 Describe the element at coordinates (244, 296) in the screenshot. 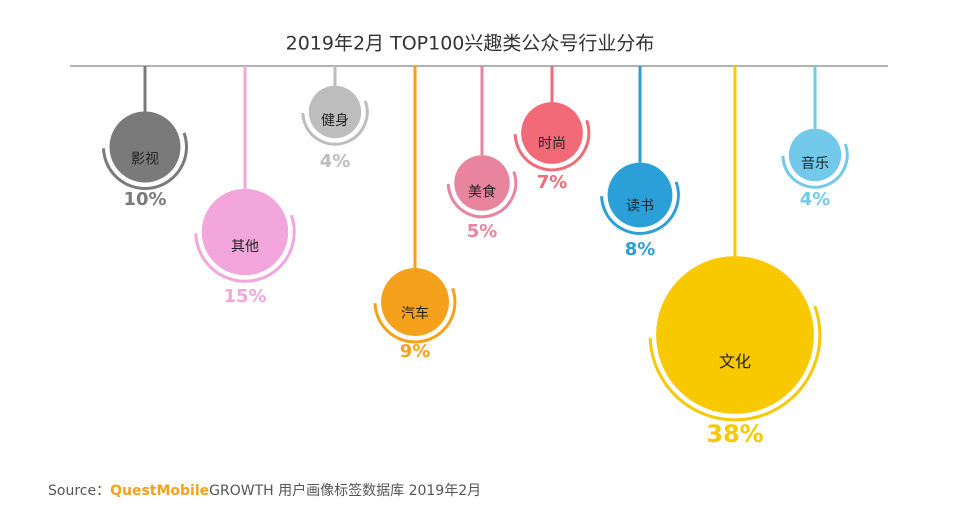

I see `value-label: 15%` at that location.